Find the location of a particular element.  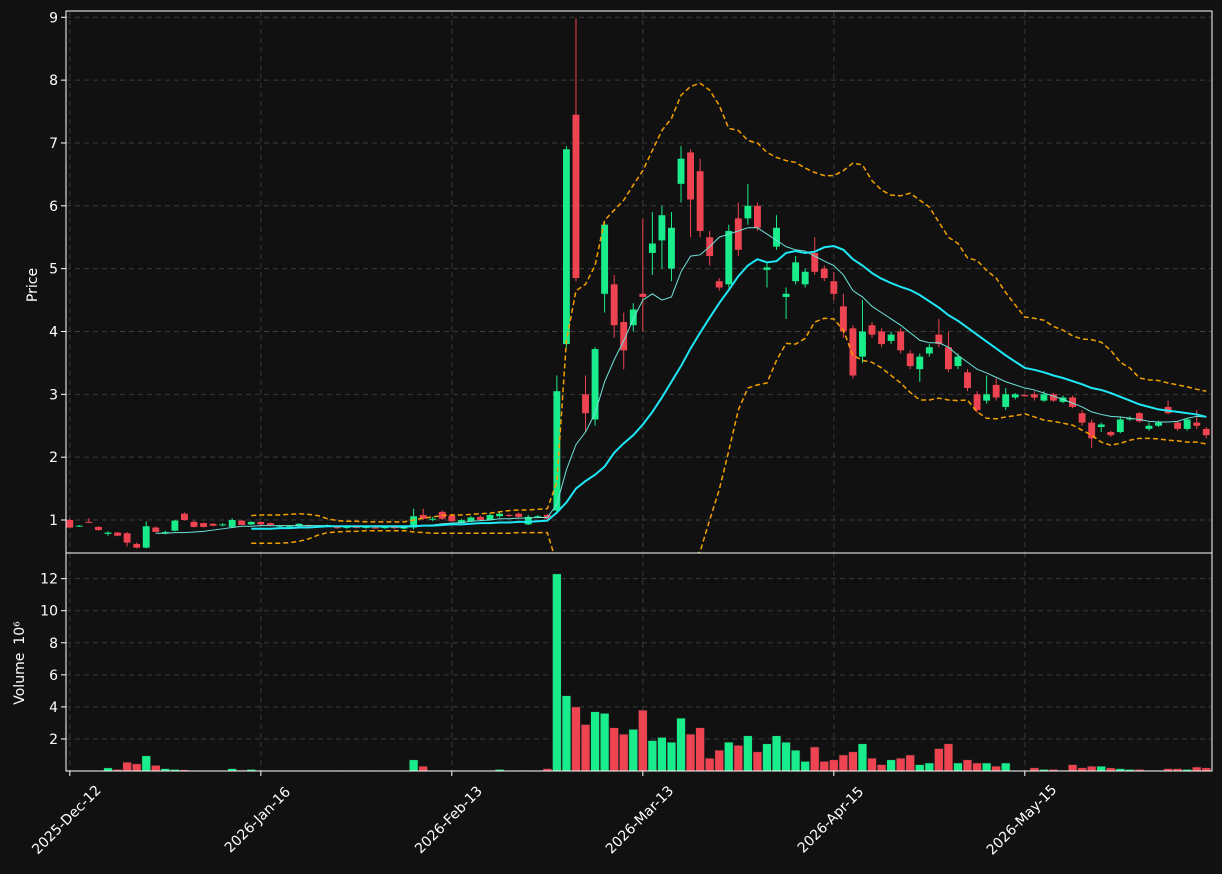

y-tick-label: 9 is located at coordinates (53, 18).